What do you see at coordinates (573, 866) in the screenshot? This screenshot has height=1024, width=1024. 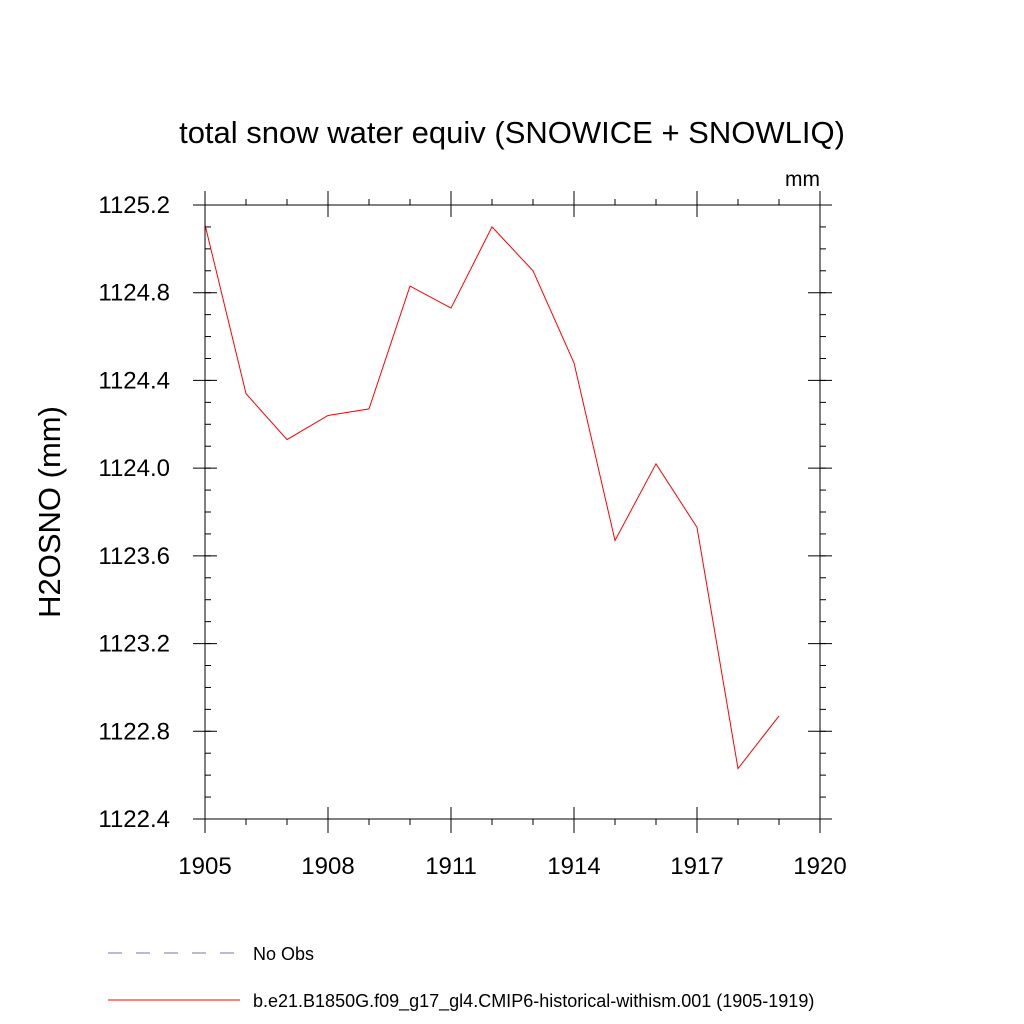 I see `x-tick-label: 1914` at bounding box center [573, 866].